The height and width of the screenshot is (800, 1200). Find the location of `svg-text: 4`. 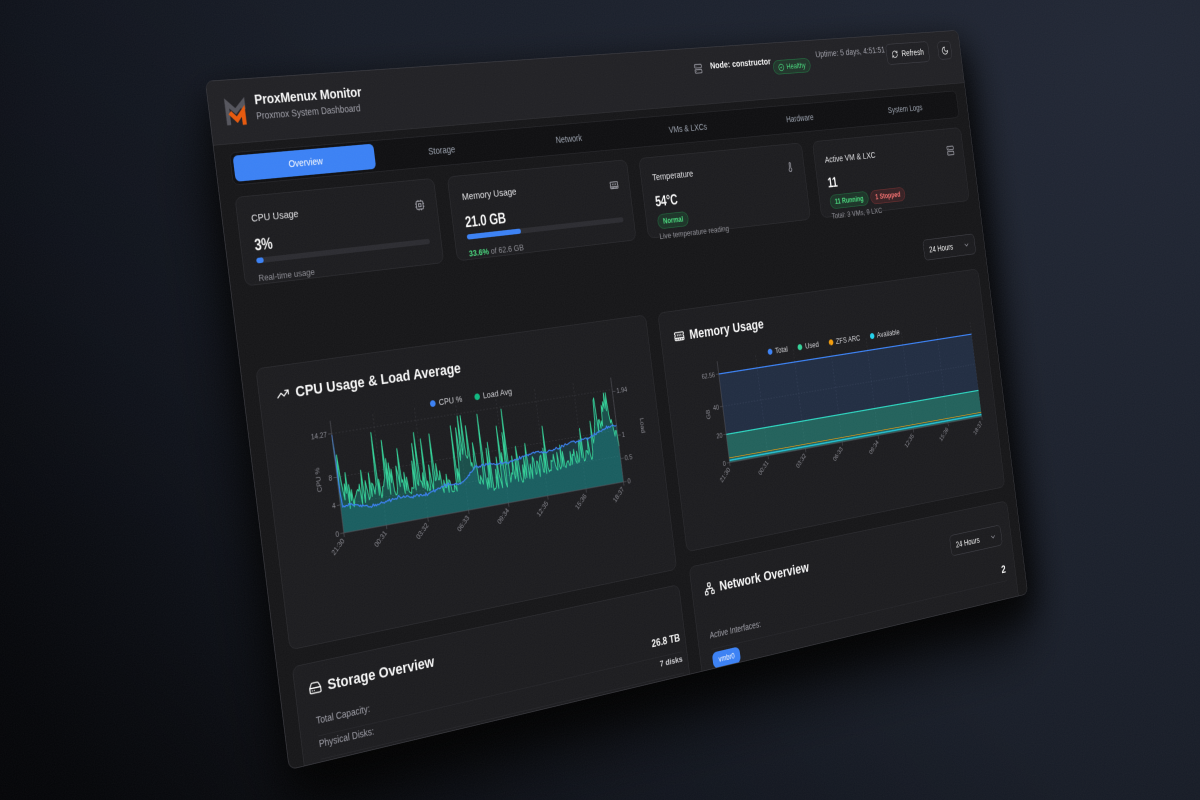

svg-text: 4 is located at coordinates (334, 506).